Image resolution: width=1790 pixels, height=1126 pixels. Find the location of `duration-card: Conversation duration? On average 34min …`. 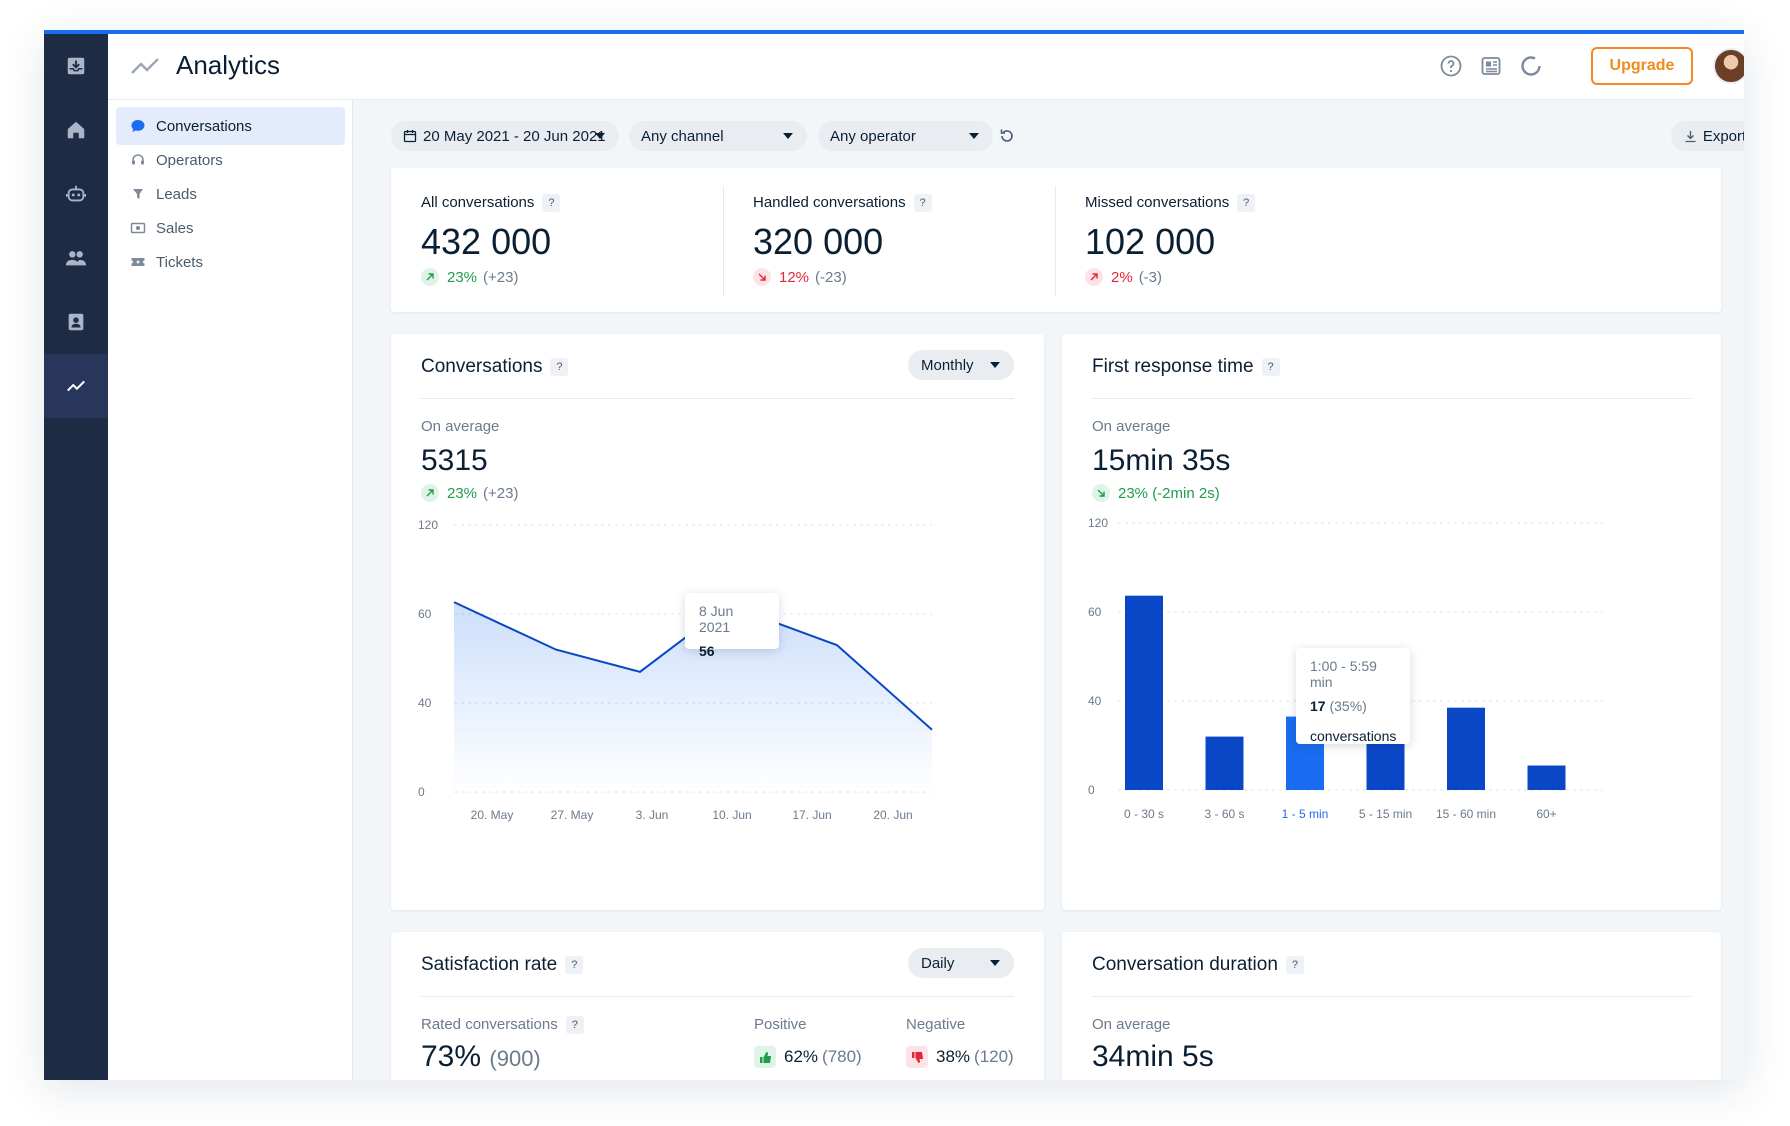

duration-card: Conversation duration? On average 34min … is located at coordinates (1391, 1006).